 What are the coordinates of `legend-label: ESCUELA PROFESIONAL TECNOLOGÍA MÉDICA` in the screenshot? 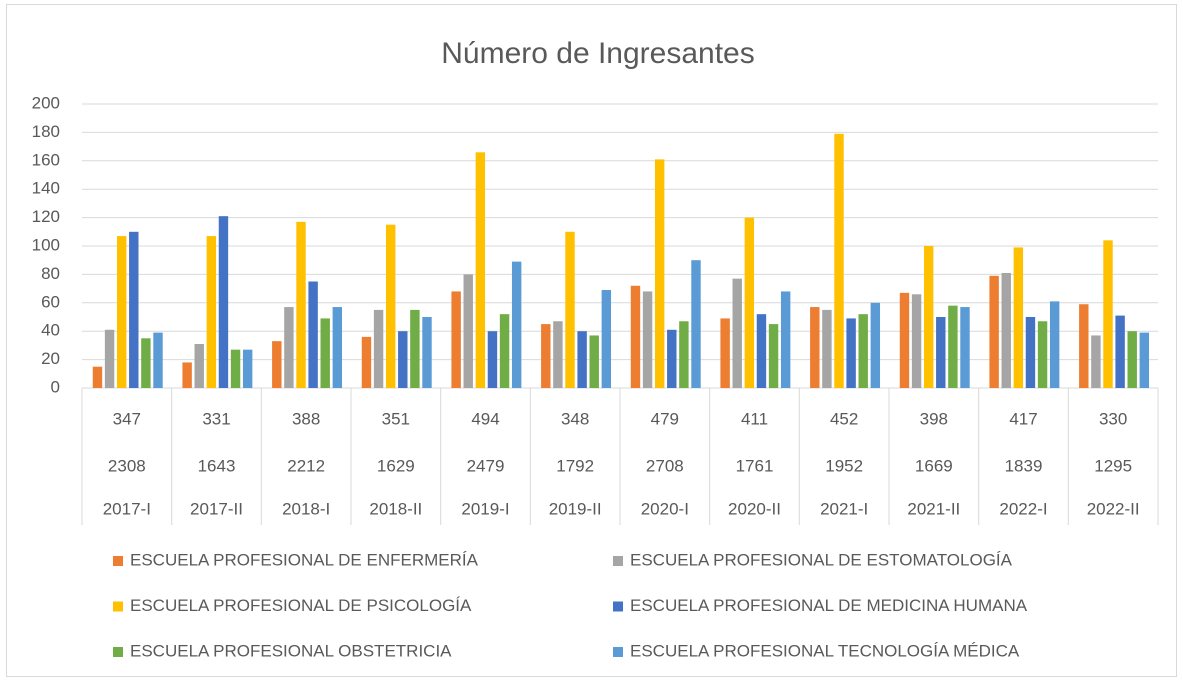 It's located at (825, 650).